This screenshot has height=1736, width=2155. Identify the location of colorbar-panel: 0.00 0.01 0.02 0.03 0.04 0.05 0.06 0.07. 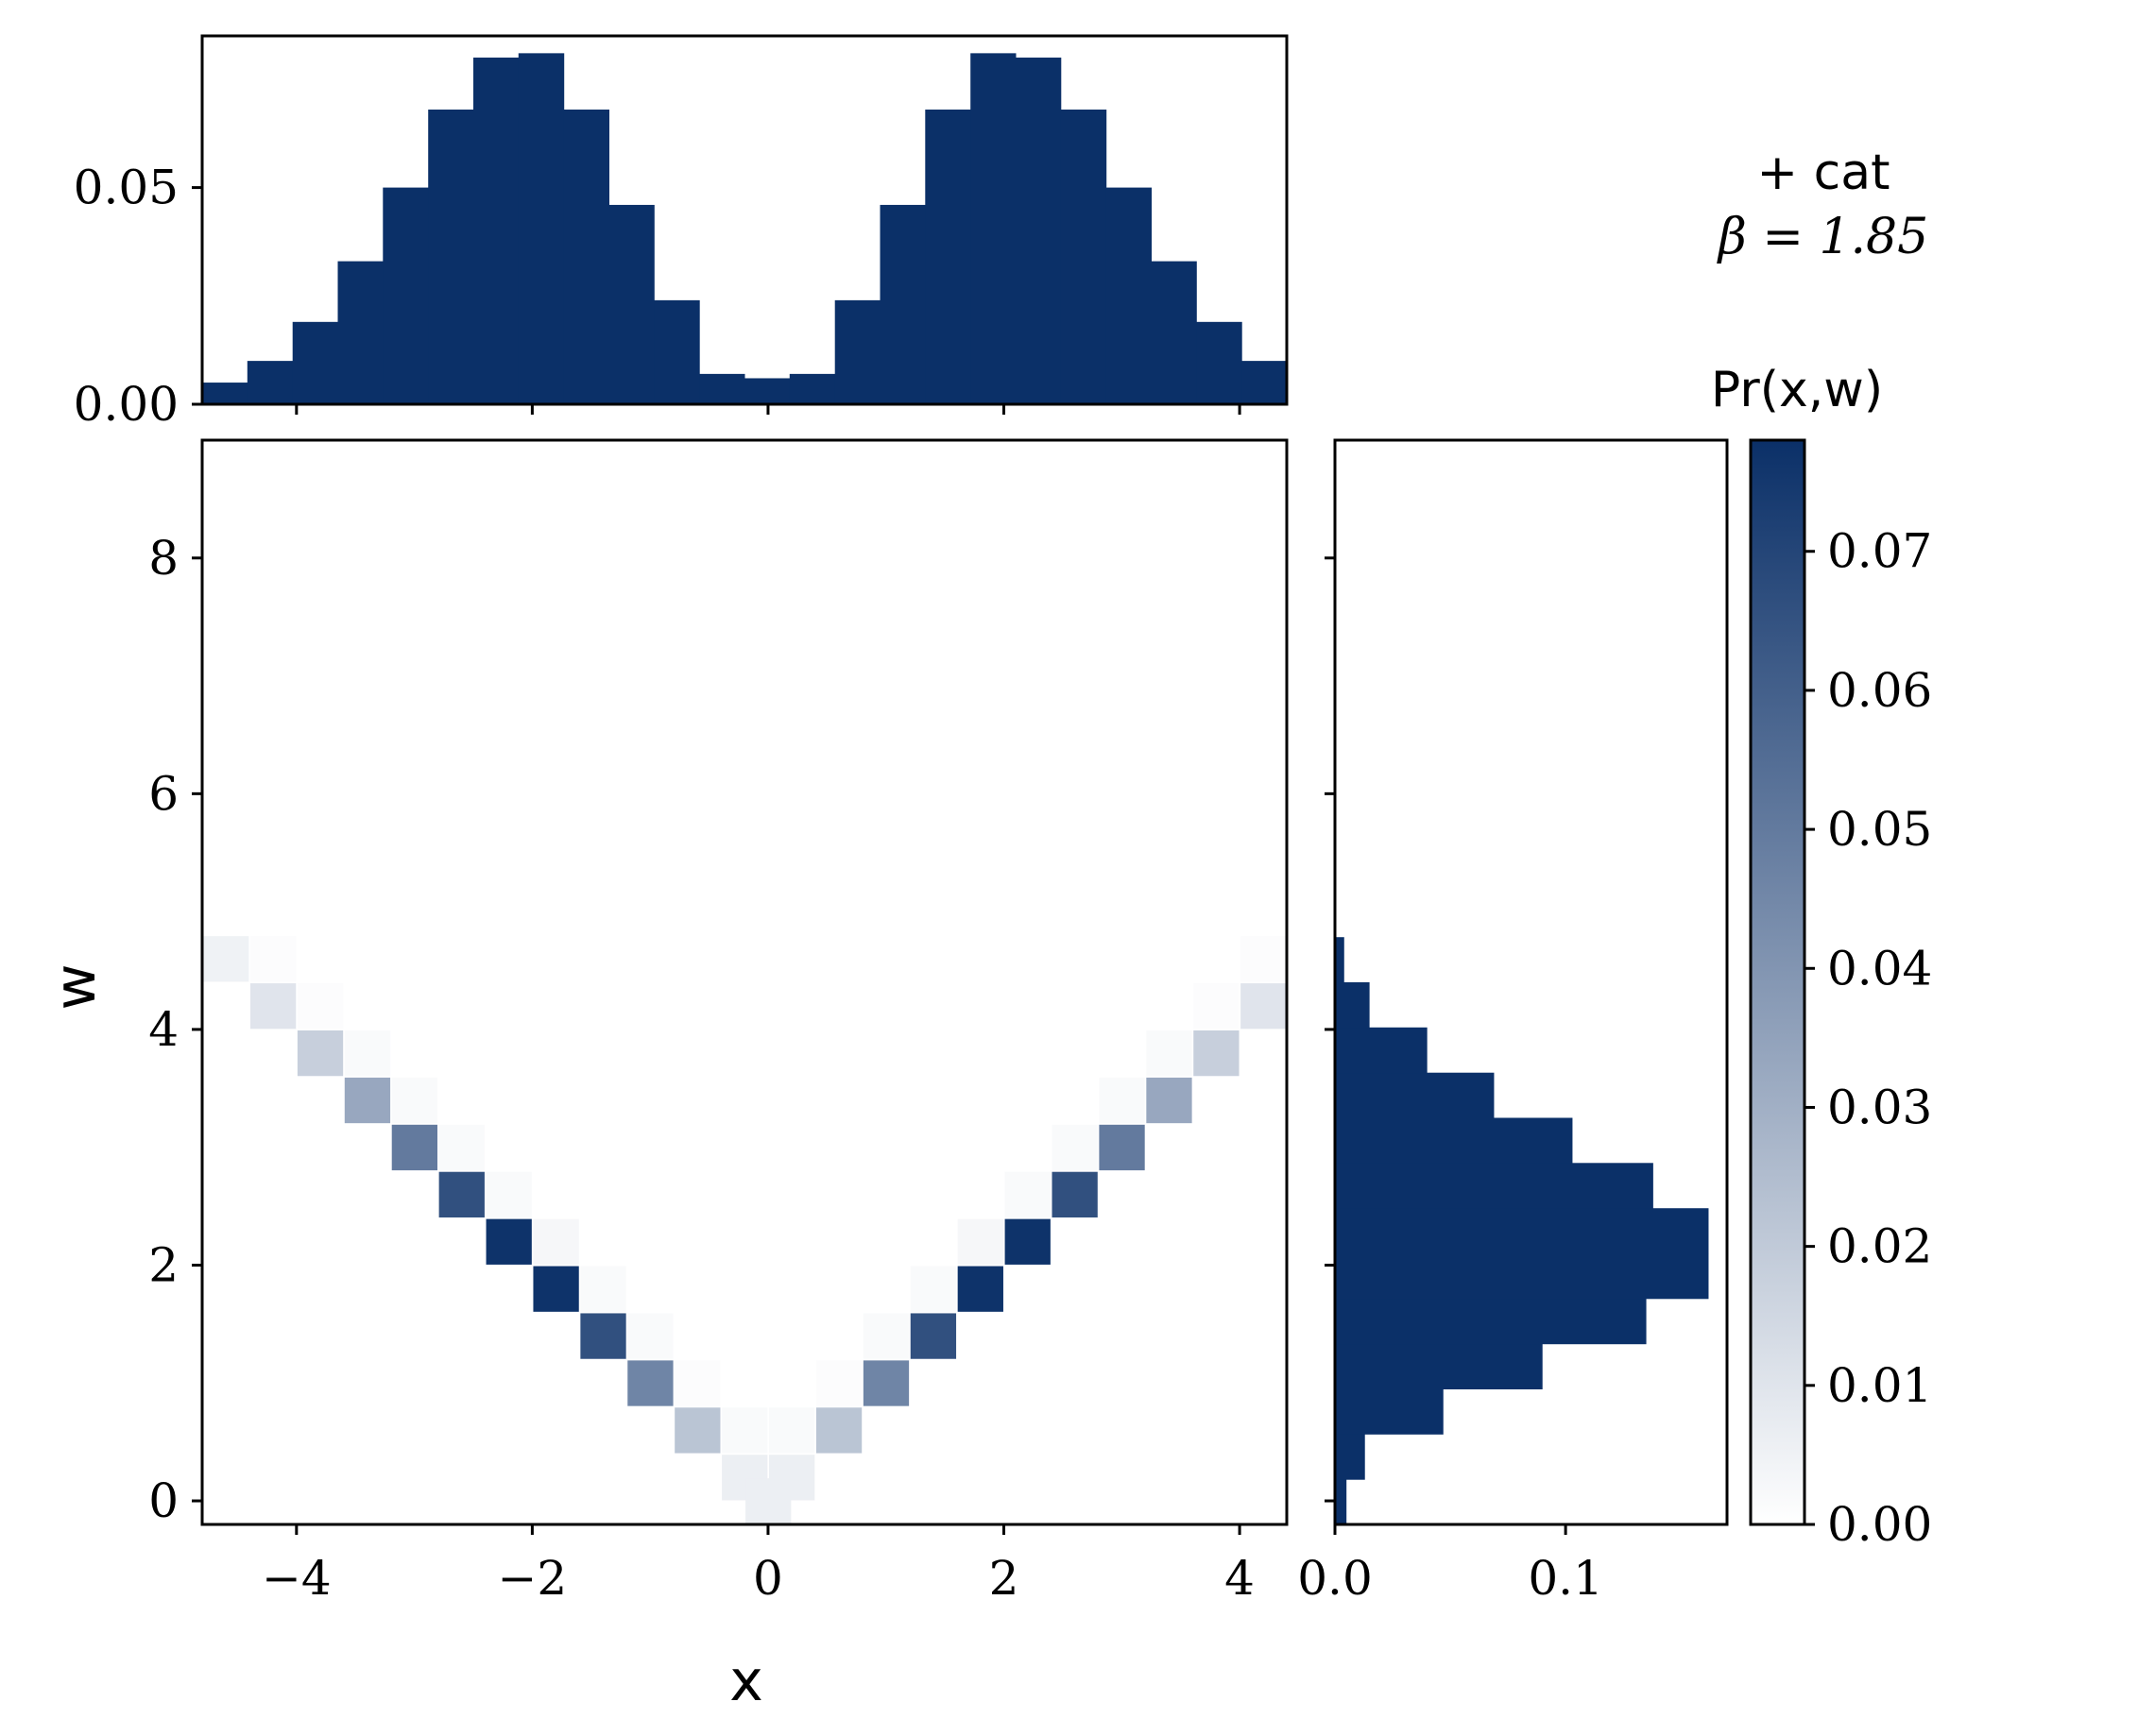
(1840, 995).